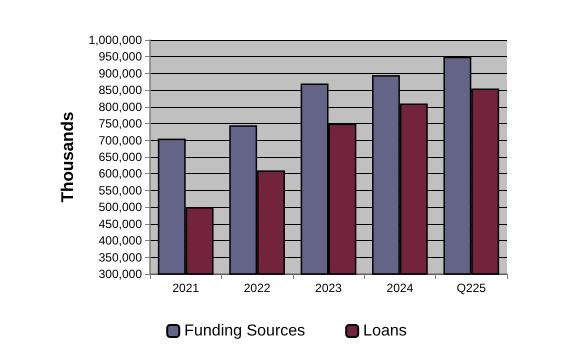 This screenshot has width=573, height=356. What do you see at coordinates (120, 123) in the screenshot?
I see `y-tick-label: 750,000` at bounding box center [120, 123].